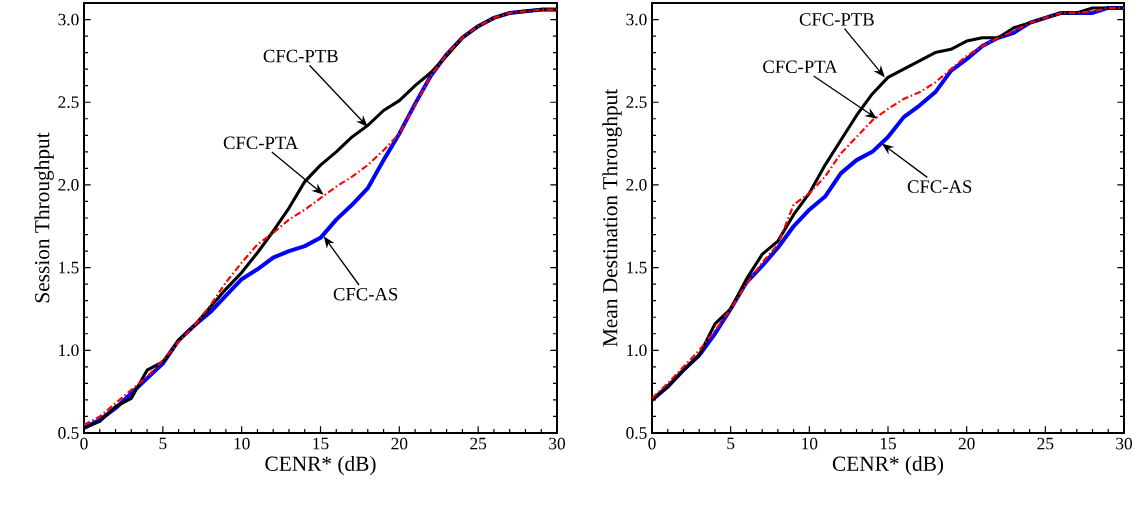  Describe the element at coordinates (44, 217) in the screenshot. I see `y-axis-title: Session Throughput` at that location.